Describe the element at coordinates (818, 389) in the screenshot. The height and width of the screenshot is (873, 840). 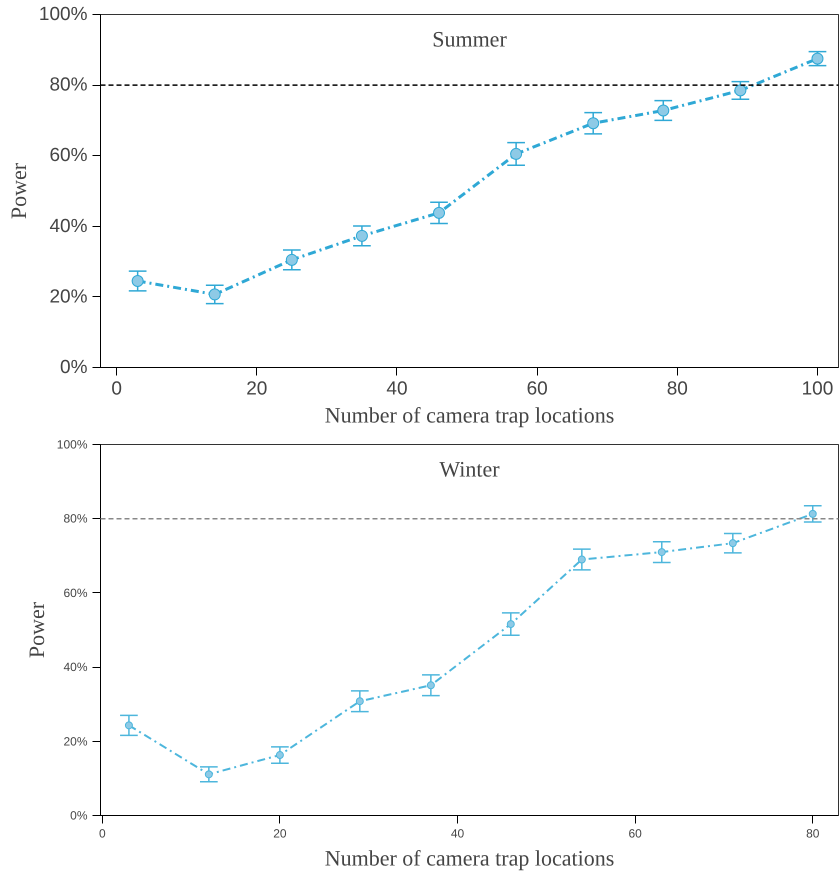
I see `x-tick-label: 100` at that location.